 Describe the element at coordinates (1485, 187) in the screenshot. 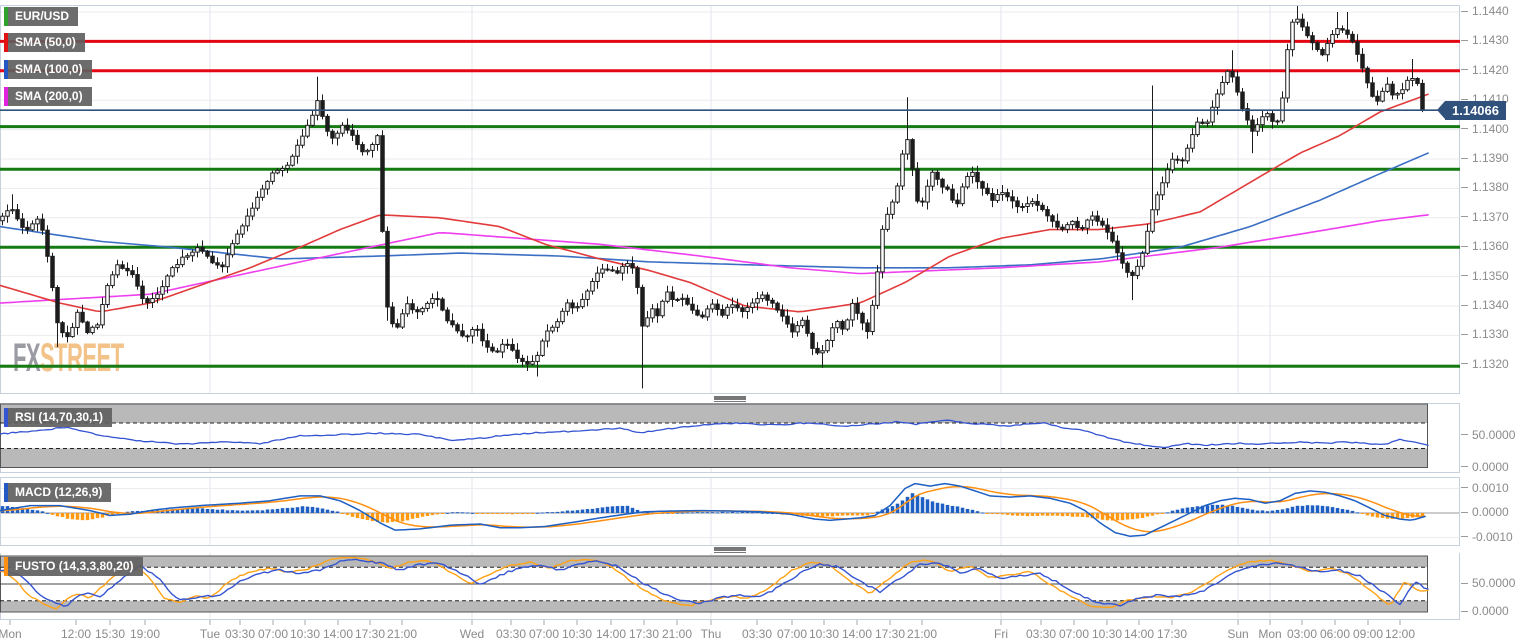

I see `price-tick-label: 1.1380` at that location.